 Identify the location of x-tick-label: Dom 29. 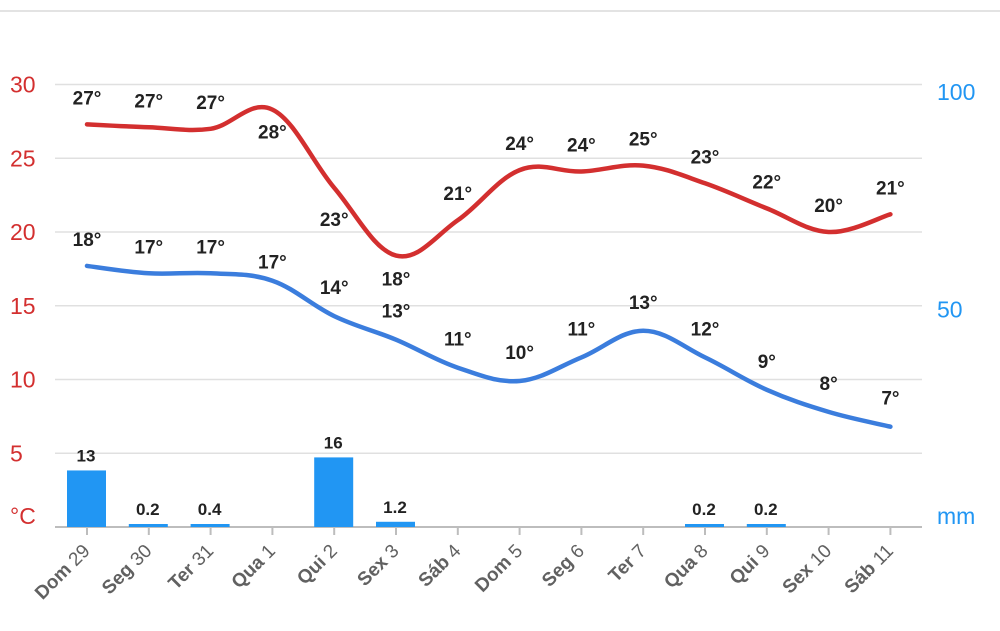
(62, 572).